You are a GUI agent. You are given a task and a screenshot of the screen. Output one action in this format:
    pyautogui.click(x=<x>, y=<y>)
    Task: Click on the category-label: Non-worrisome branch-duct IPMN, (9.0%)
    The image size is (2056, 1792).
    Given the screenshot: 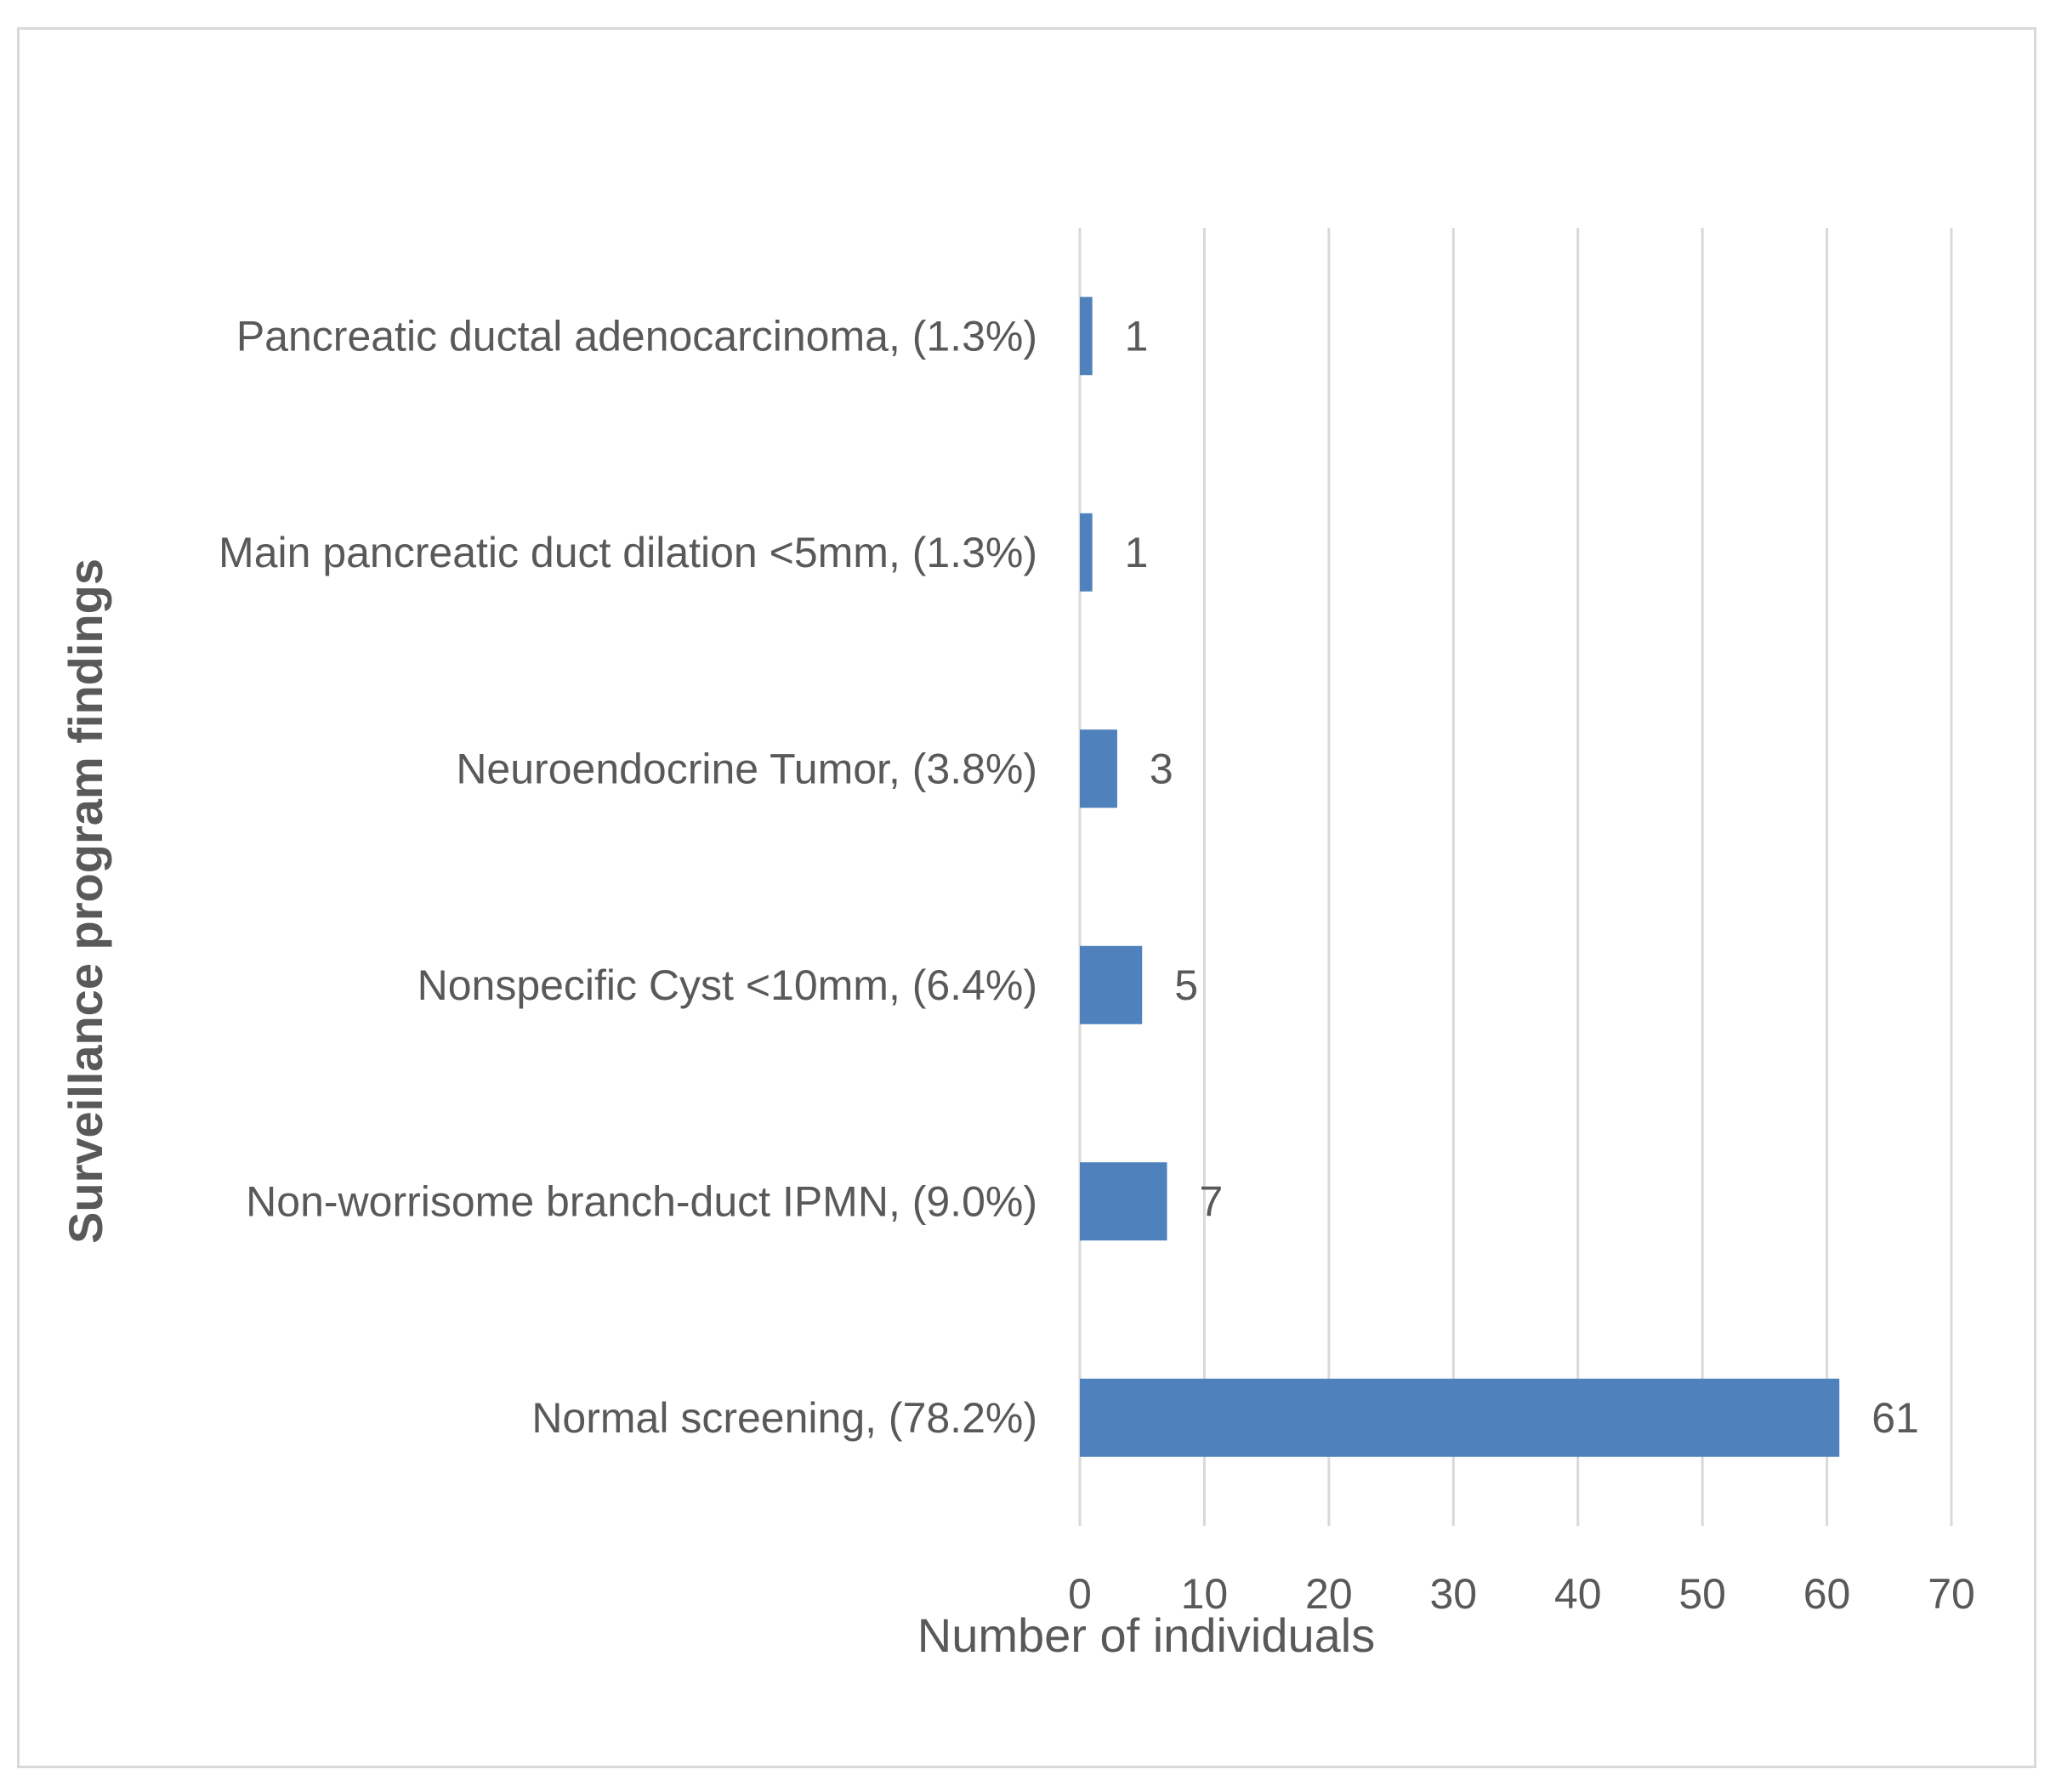 What is the action you would take?
    pyautogui.click(x=642, y=1201)
    